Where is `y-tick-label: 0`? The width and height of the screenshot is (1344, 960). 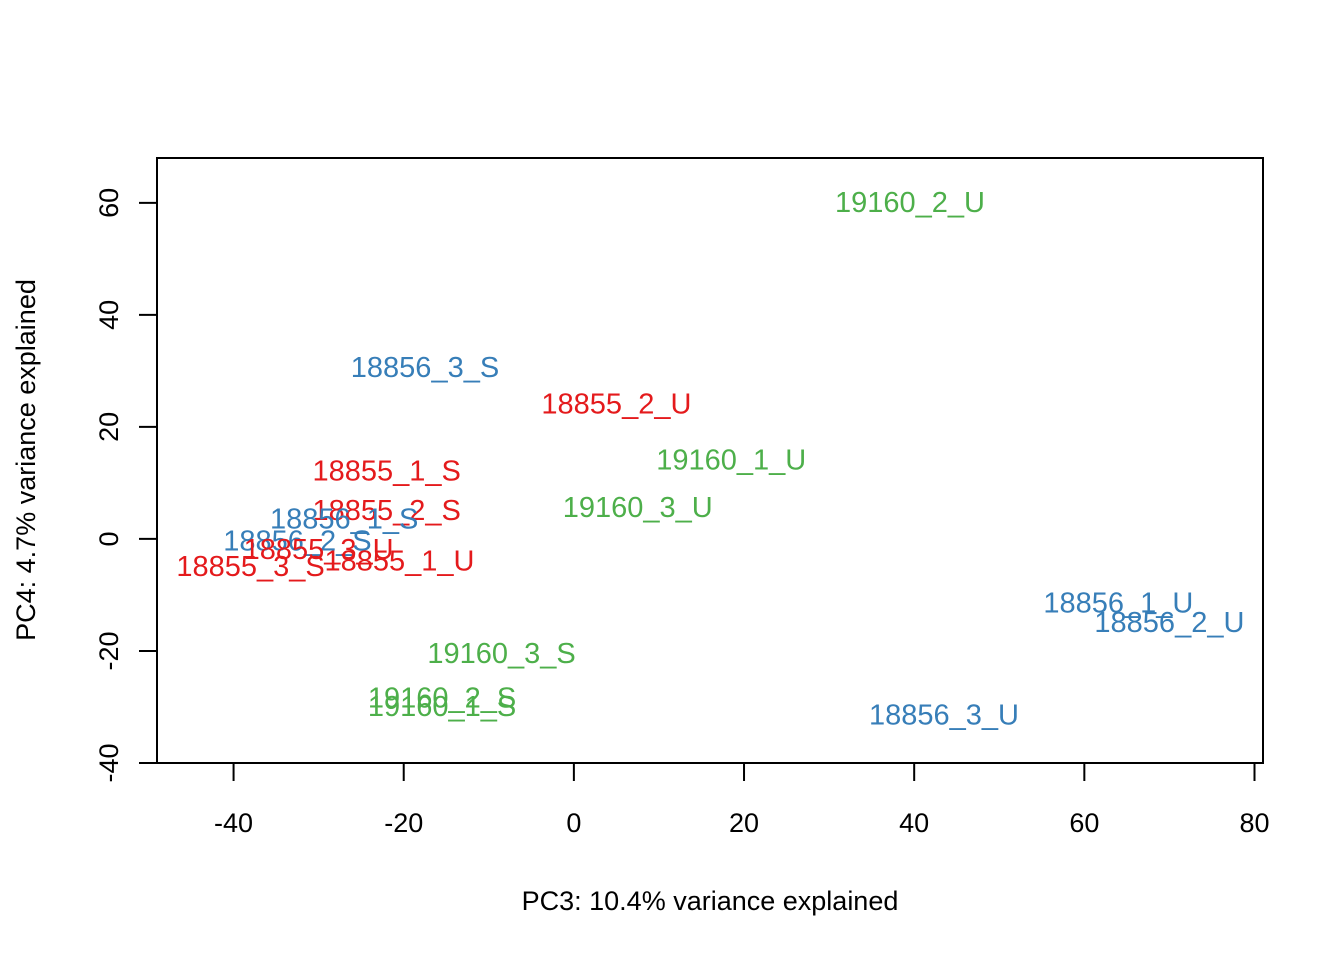 y-tick-label: 0 is located at coordinates (109, 538).